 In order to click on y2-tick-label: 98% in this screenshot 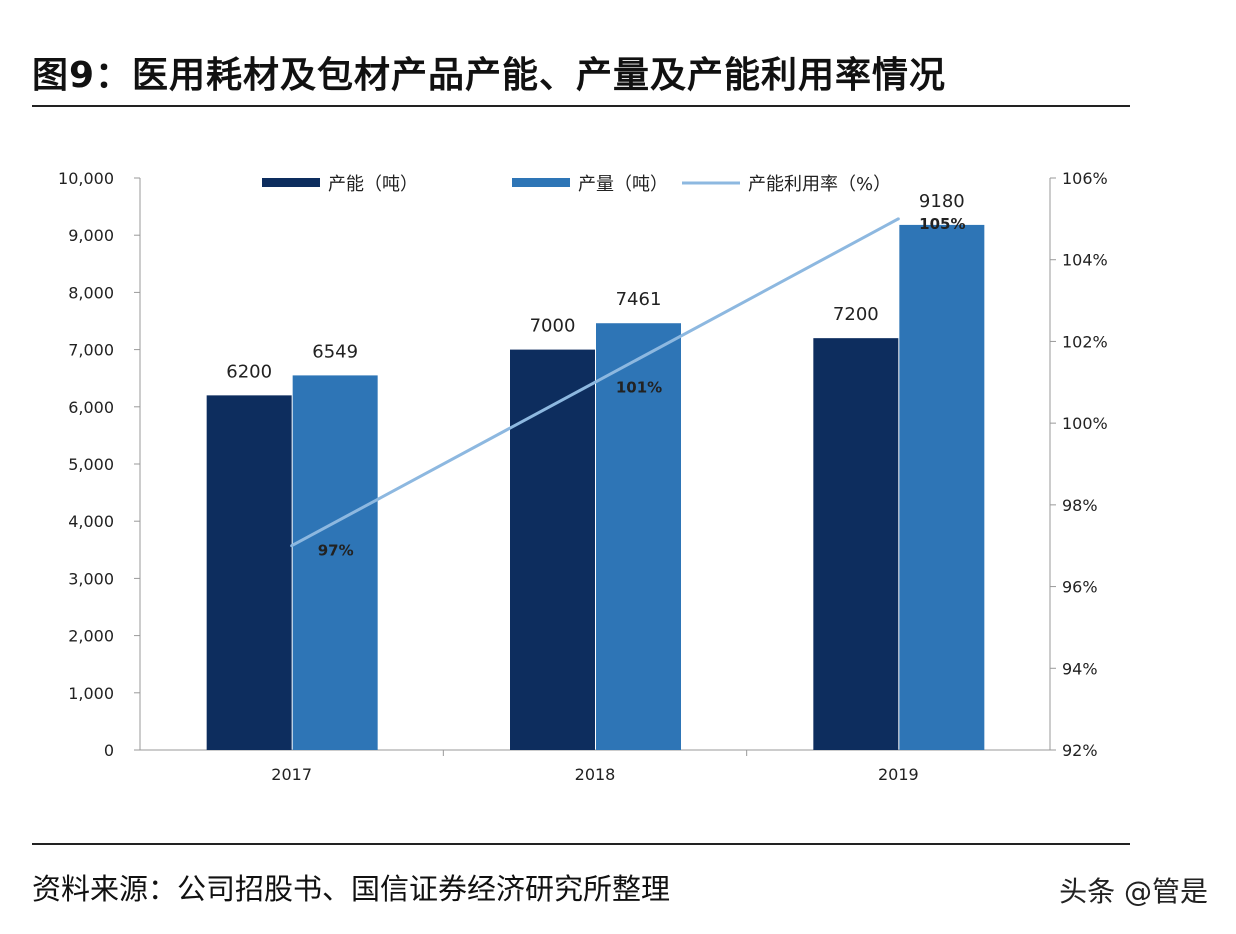, I will do `click(1080, 505)`.